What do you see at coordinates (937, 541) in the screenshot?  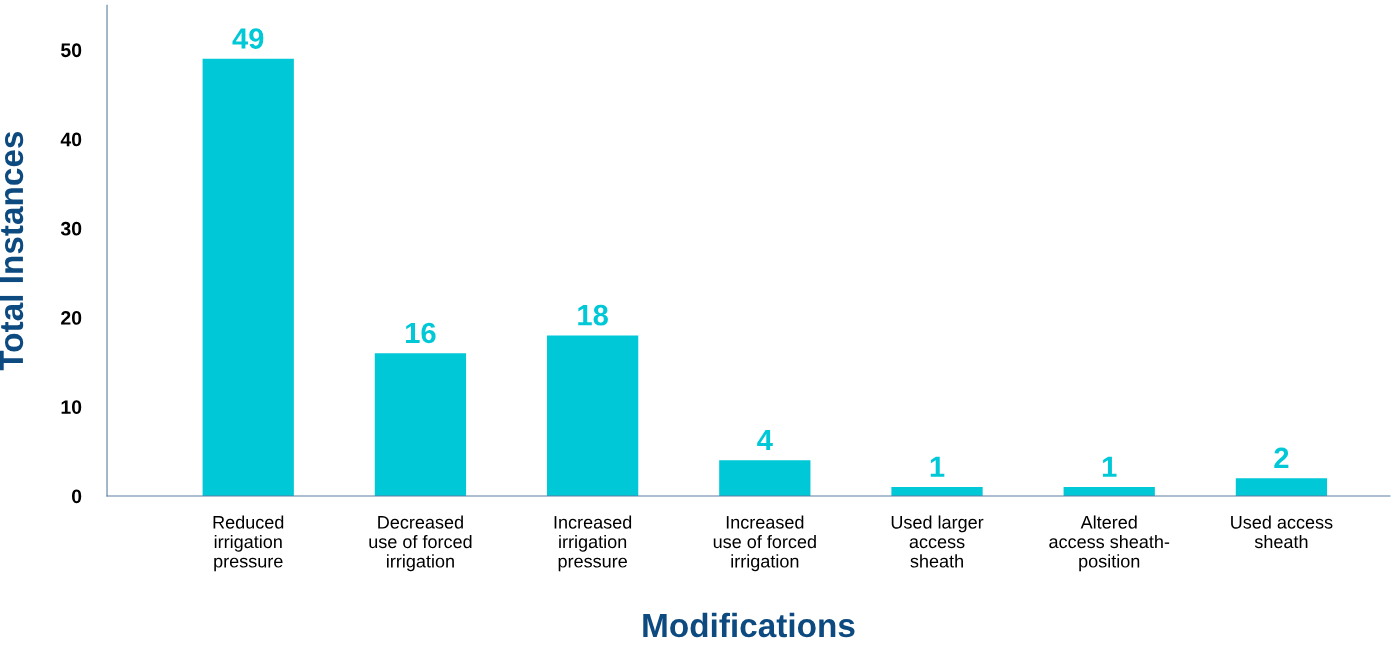 I see `x-tick-label: Used larger access sheath` at bounding box center [937, 541].